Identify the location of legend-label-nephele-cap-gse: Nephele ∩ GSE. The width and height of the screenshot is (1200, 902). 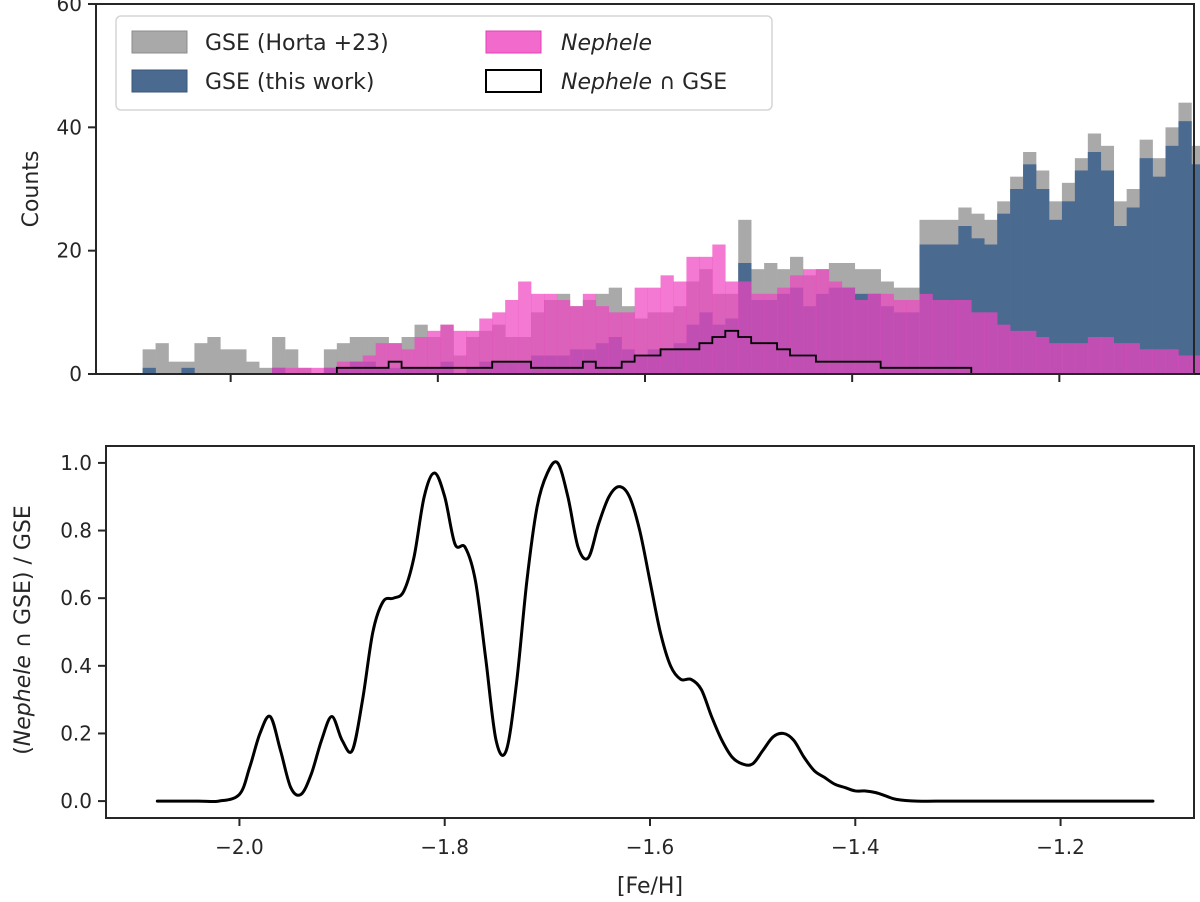
(644, 82).